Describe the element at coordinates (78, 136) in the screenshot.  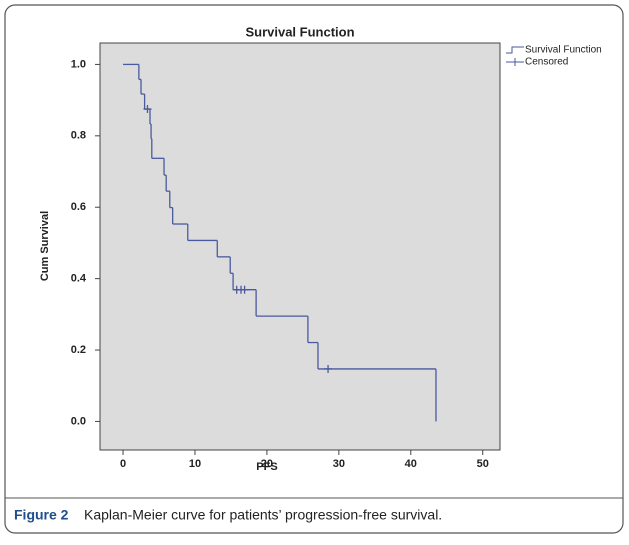
I see `y-tick-label: 0.8` at that location.